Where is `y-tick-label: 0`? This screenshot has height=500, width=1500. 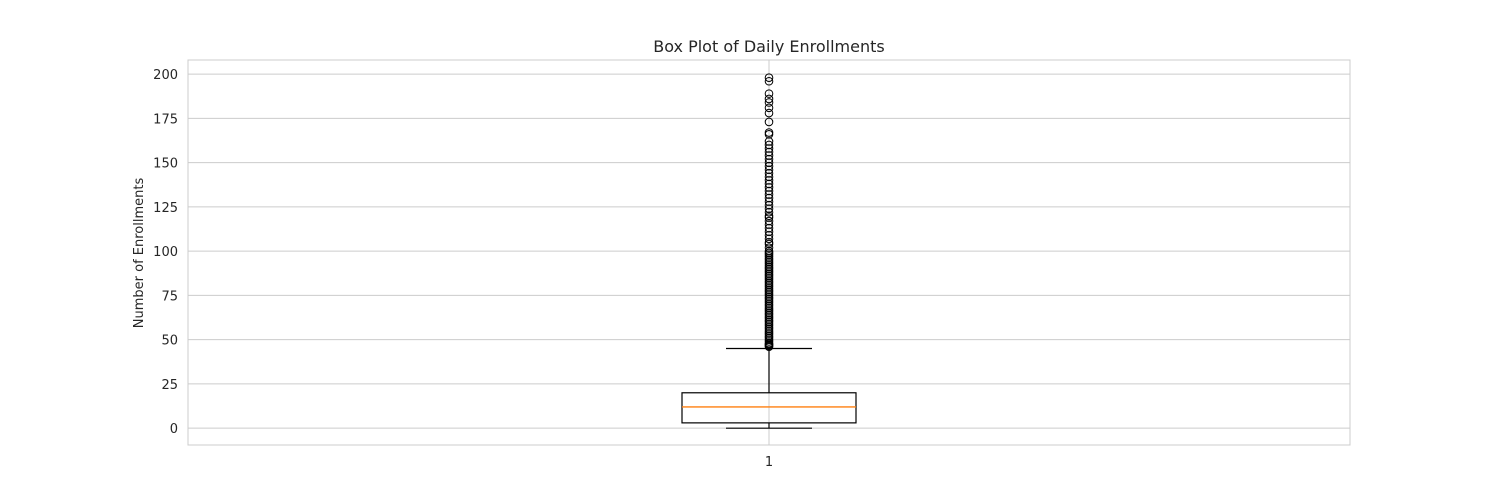
y-tick-label: 0 is located at coordinates (174, 429).